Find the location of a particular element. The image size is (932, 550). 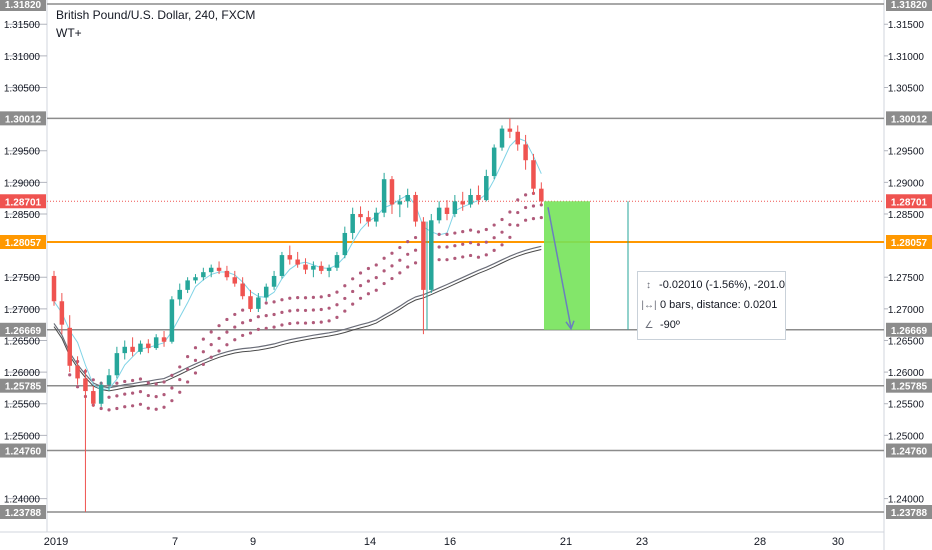

right-price-tick-label: 1.27000 is located at coordinates (906, 310).